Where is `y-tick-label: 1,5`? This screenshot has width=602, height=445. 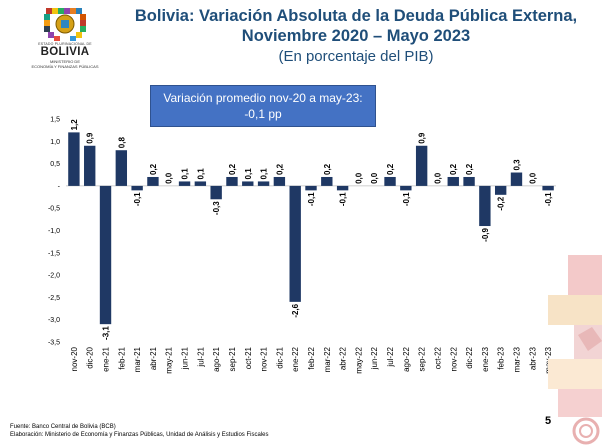 y-tick-label: 1,5 is located at coordinates (55, 120).